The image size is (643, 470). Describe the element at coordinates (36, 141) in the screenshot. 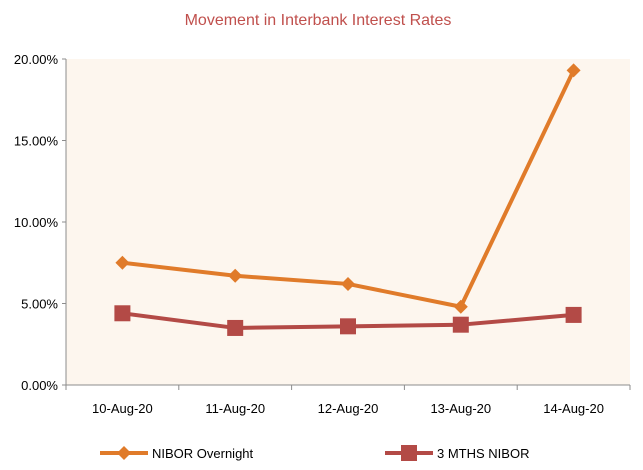

I see `y-tick-label: 15.00%` at that location.